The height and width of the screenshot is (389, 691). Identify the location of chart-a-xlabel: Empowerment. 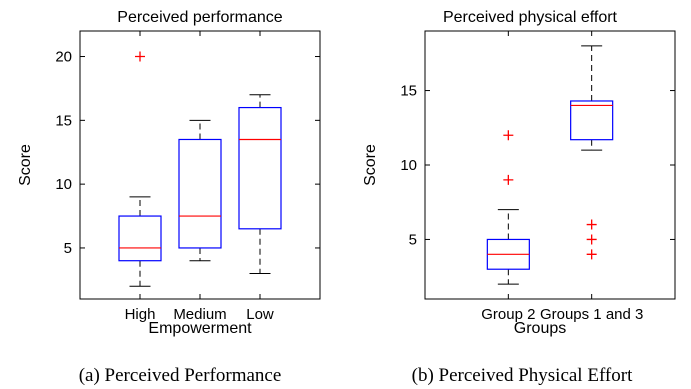
(200, 328).